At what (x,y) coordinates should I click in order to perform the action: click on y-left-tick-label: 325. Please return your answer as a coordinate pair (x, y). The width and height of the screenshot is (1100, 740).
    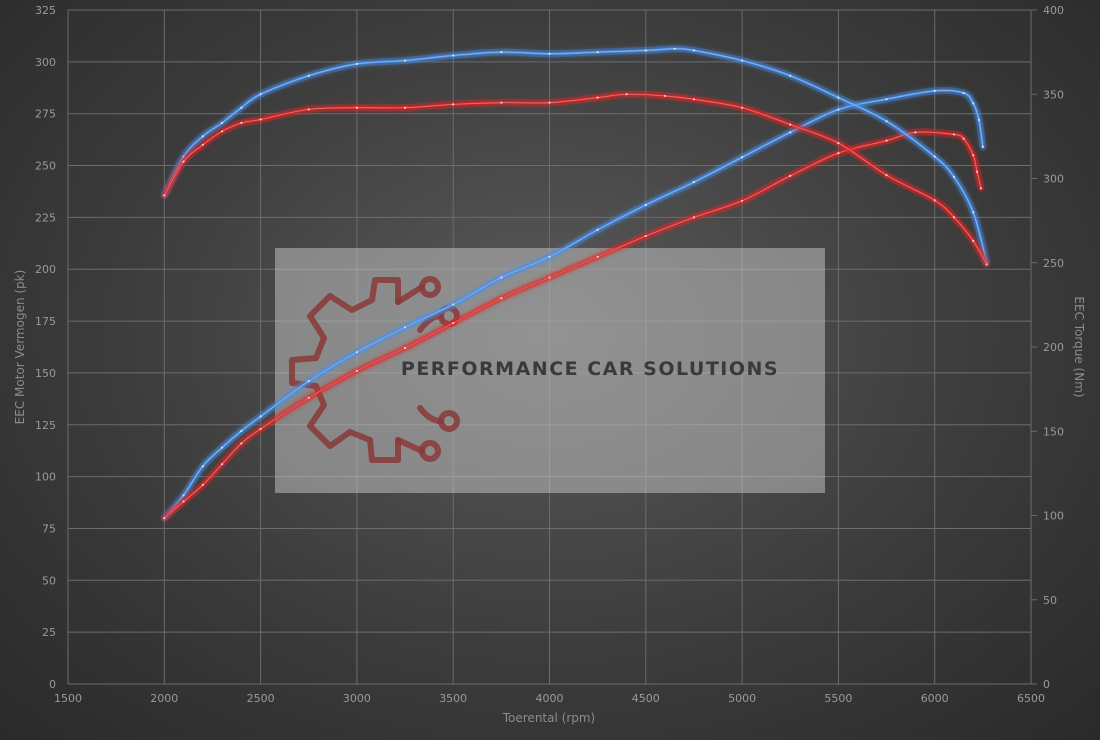
    Looking at the image, I should click on (45, 10).